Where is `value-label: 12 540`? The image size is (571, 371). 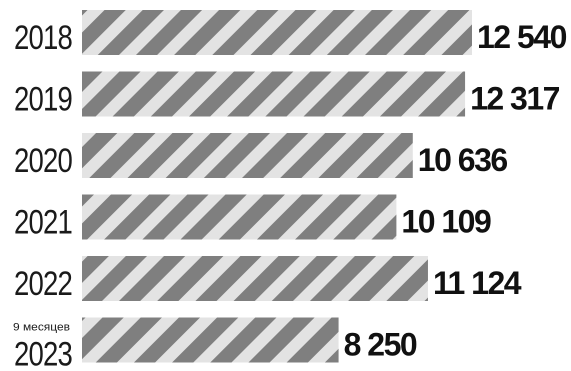
value-label: 12 540 is located at coordinates (522, 37).